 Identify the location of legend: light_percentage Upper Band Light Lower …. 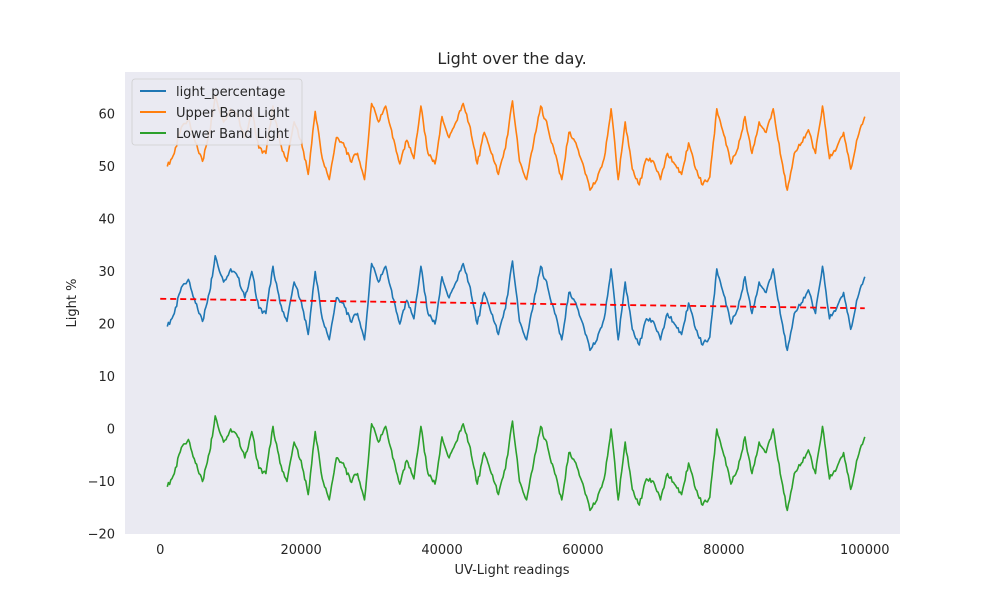
(217, 112).